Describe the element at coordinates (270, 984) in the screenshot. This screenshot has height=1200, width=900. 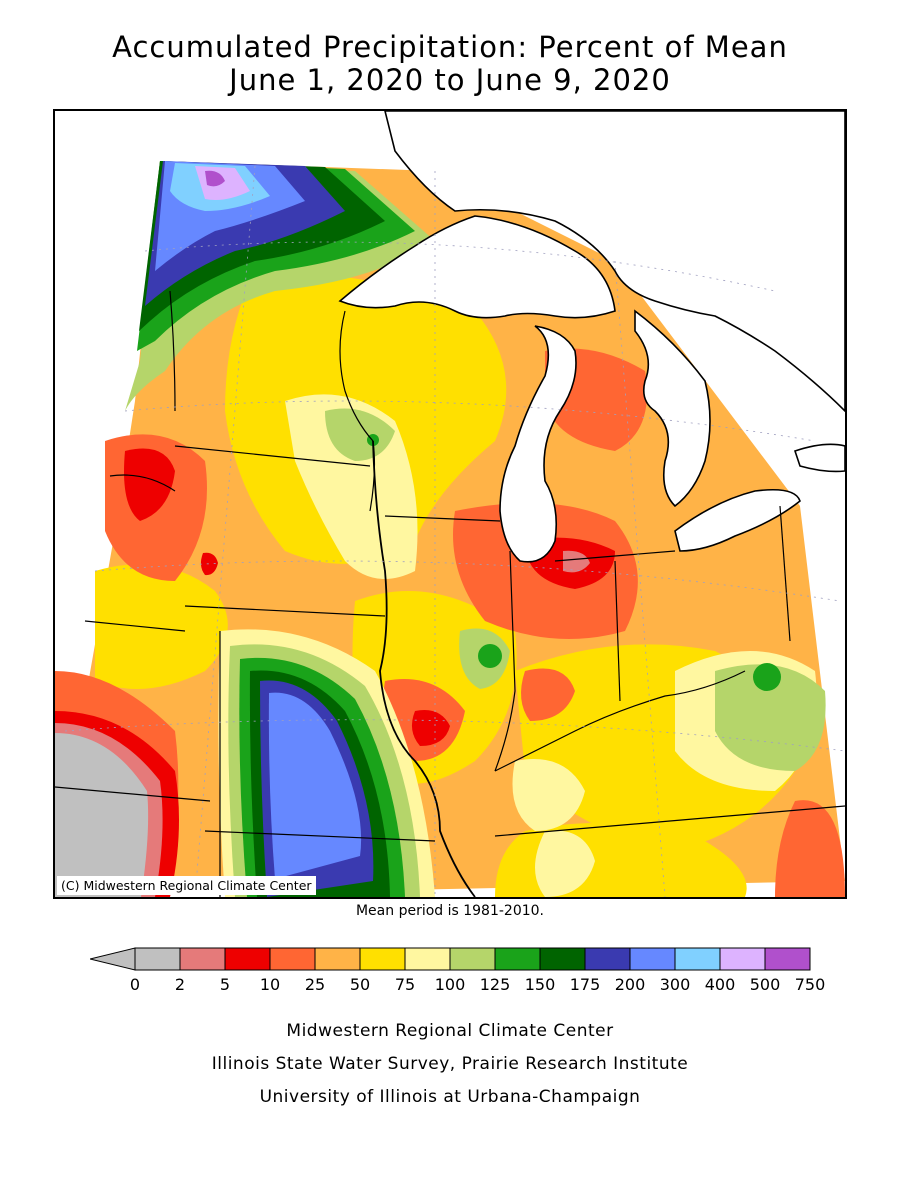
I see `legend-tick-label: 10` at that location.